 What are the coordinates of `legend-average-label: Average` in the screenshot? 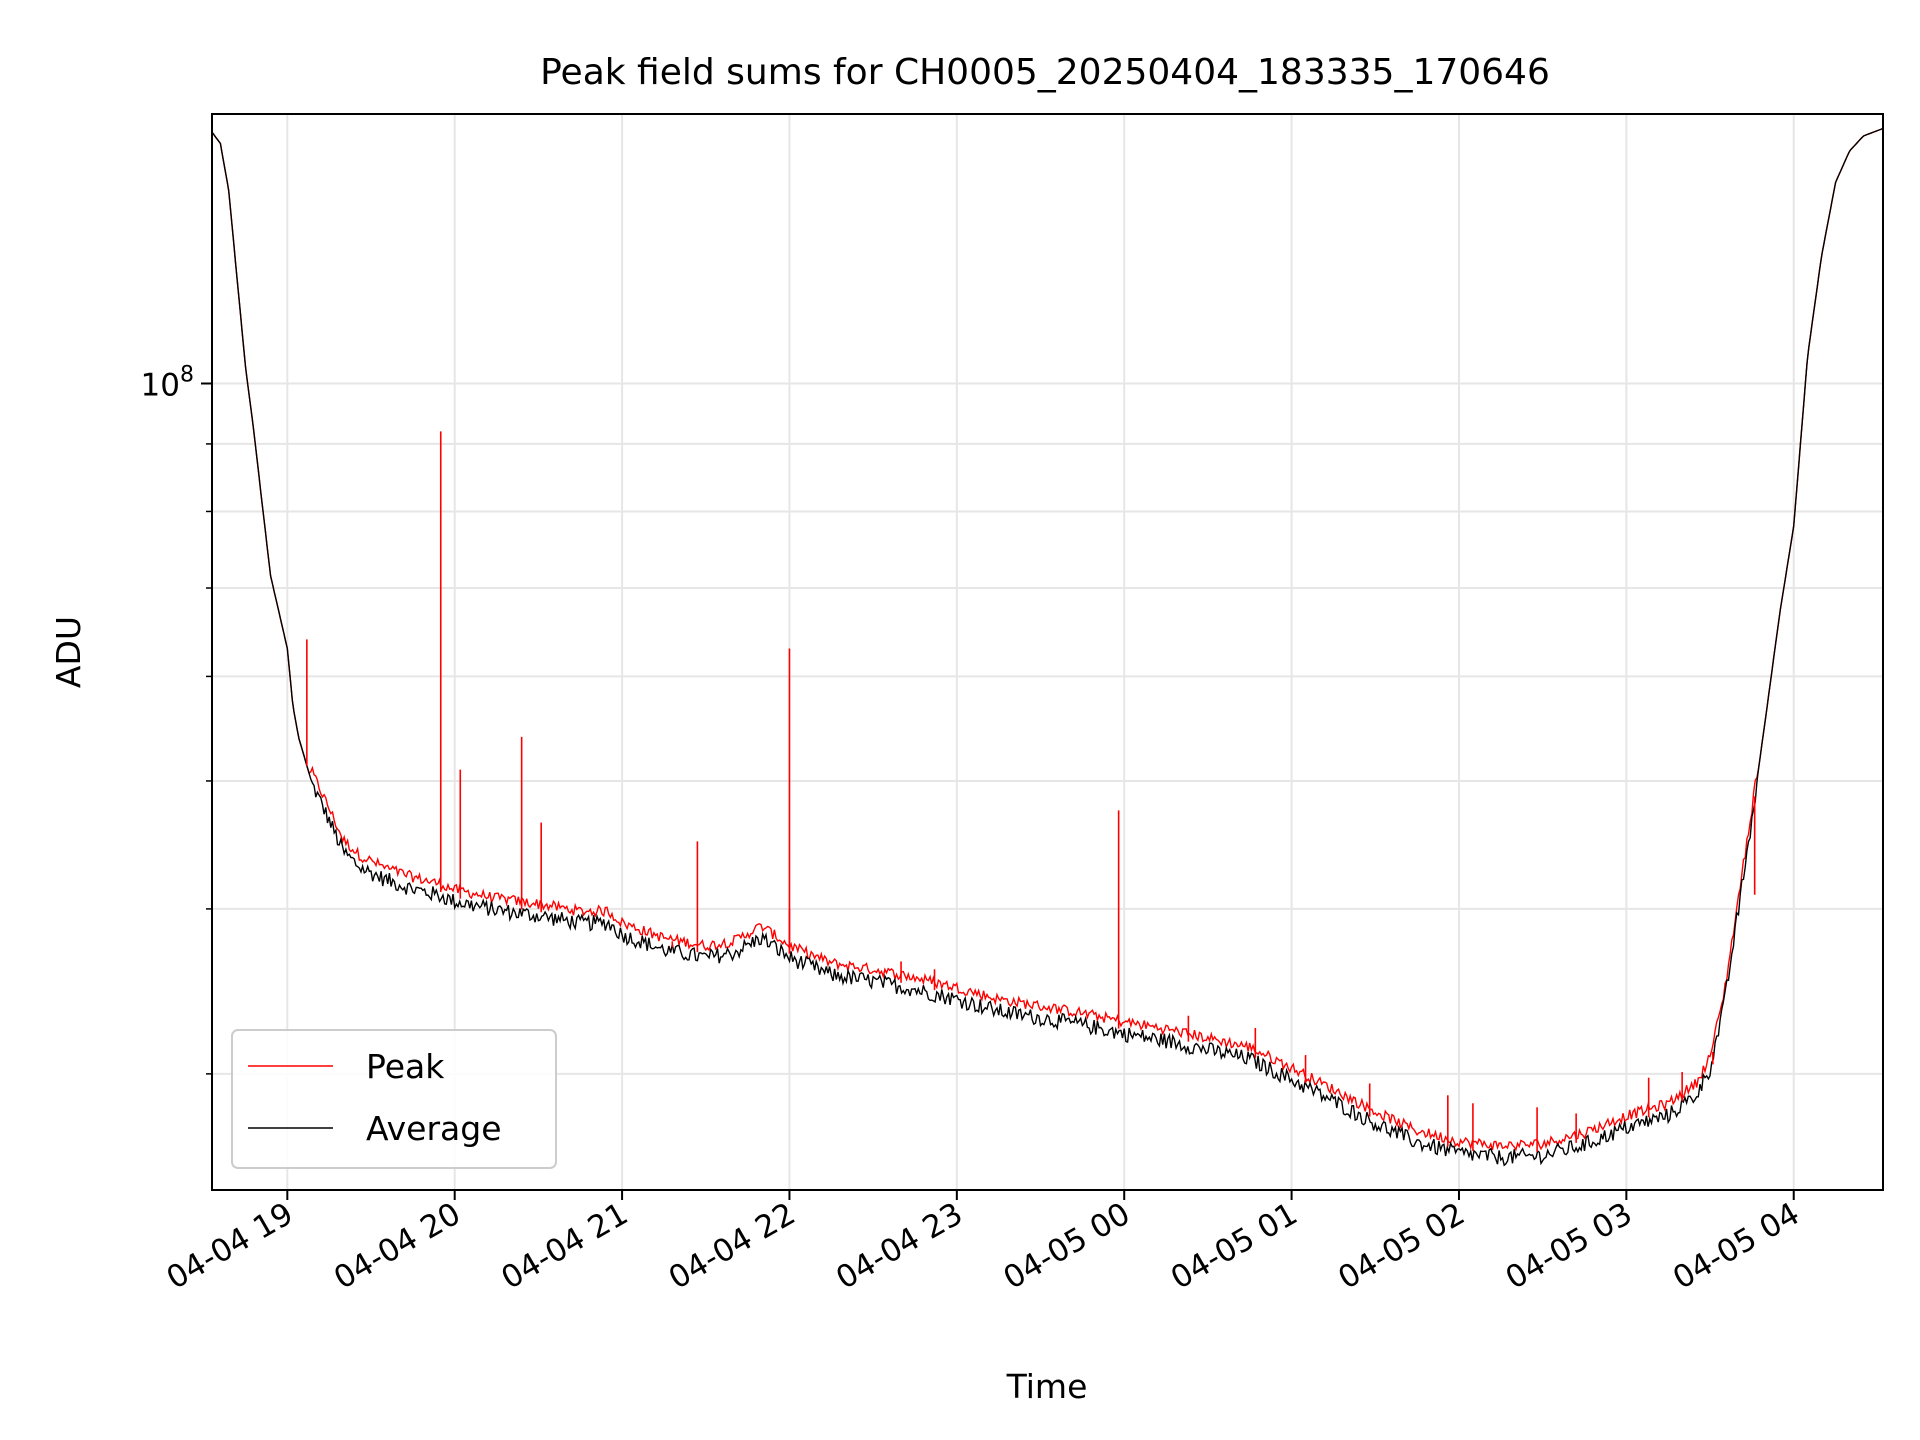 It's located at (434, 1128).